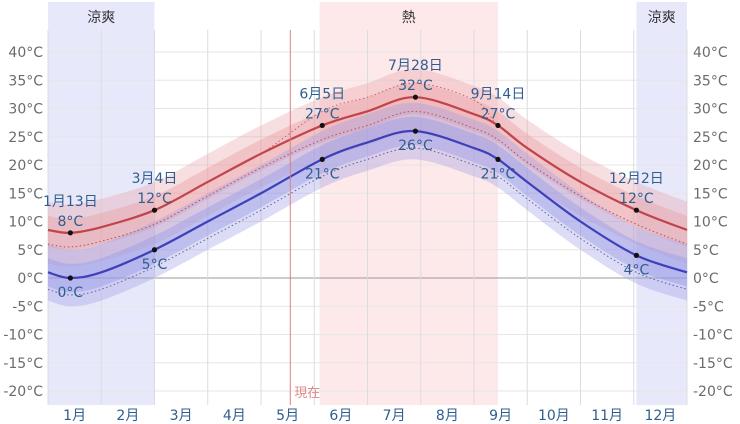  I want to click on x-tick-label: 10月, so click(554, 416).